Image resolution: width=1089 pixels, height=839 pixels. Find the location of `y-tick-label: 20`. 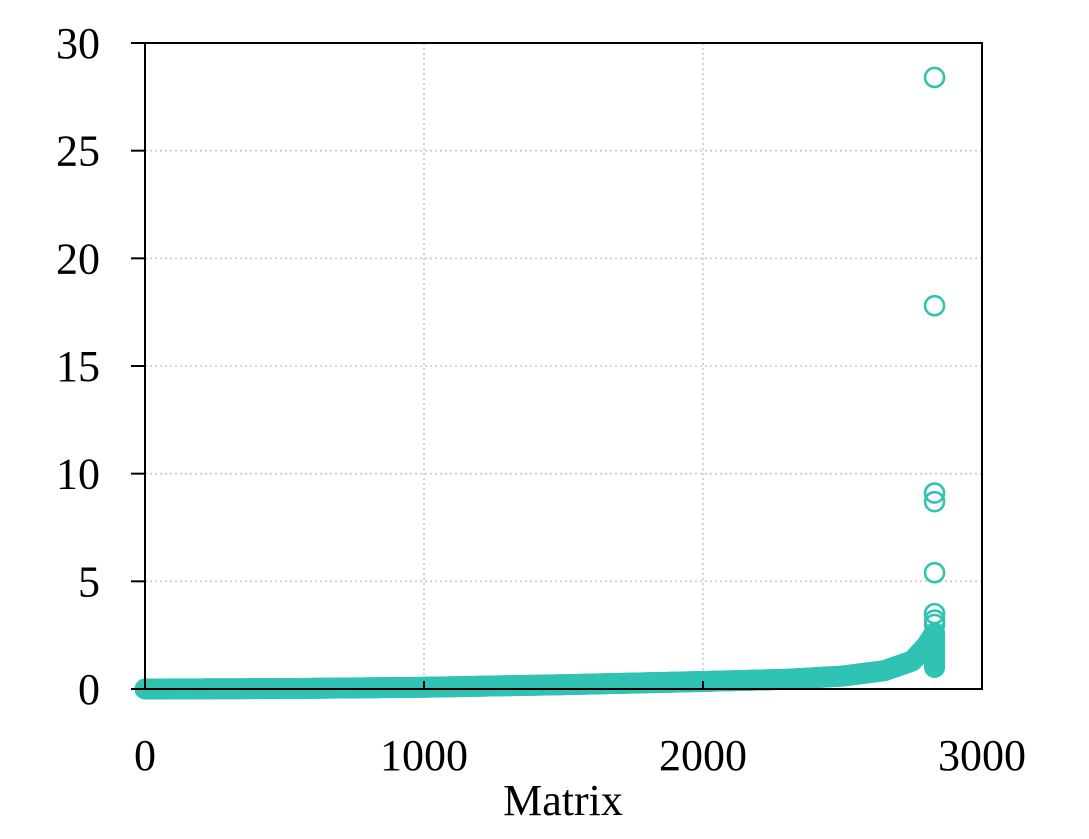

y-tick-label: 20 is located at coordinates (78, 258).